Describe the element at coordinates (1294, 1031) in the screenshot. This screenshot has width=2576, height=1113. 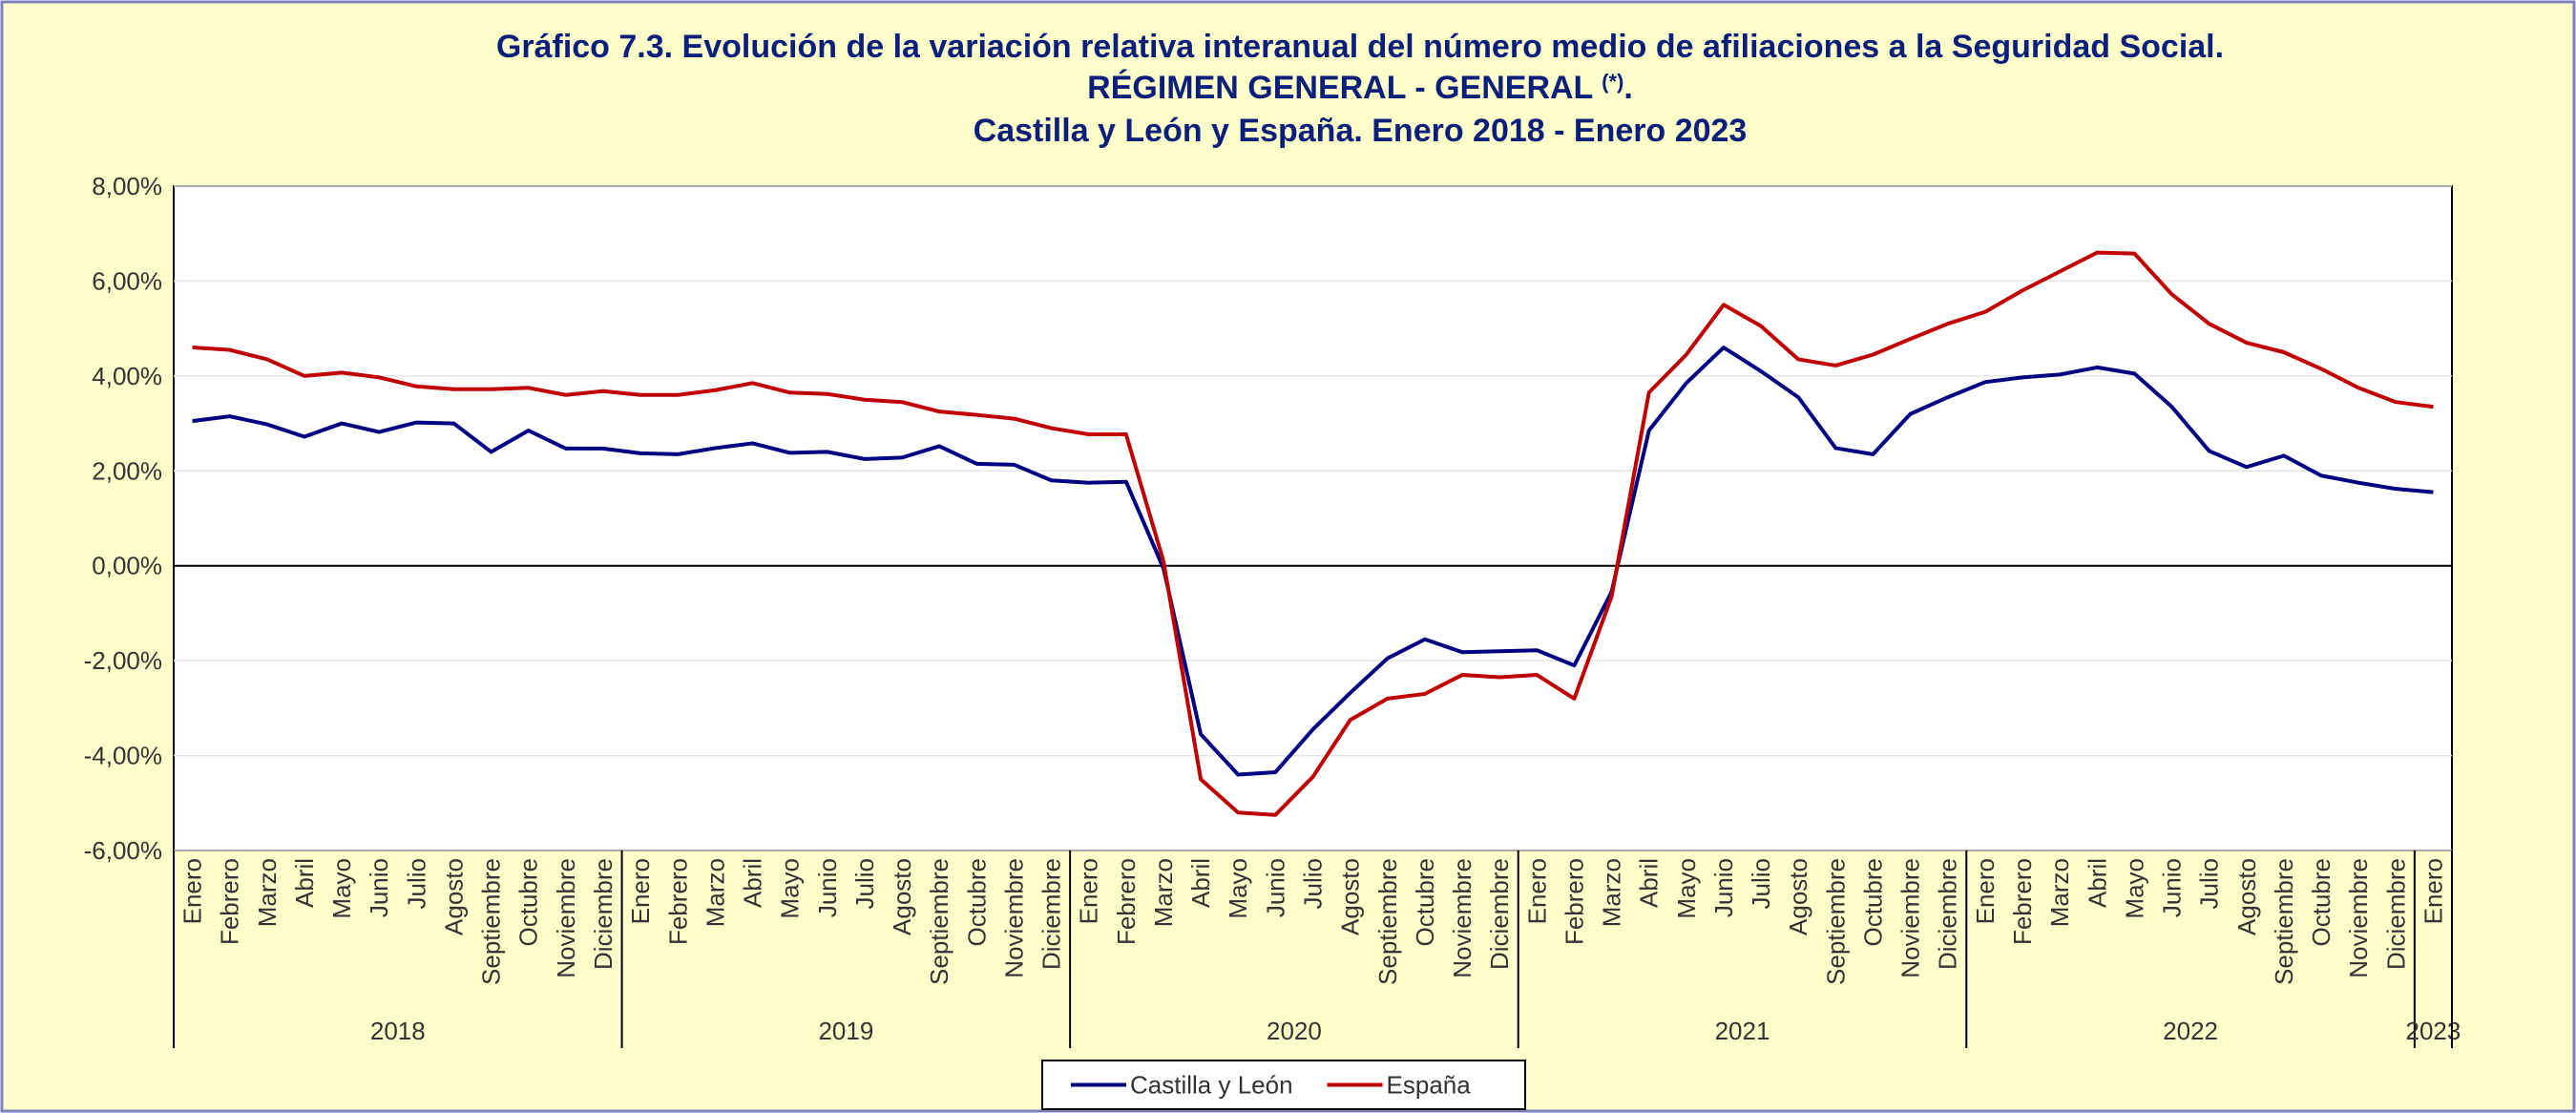
I see `x-group-label: 2020` at that location.